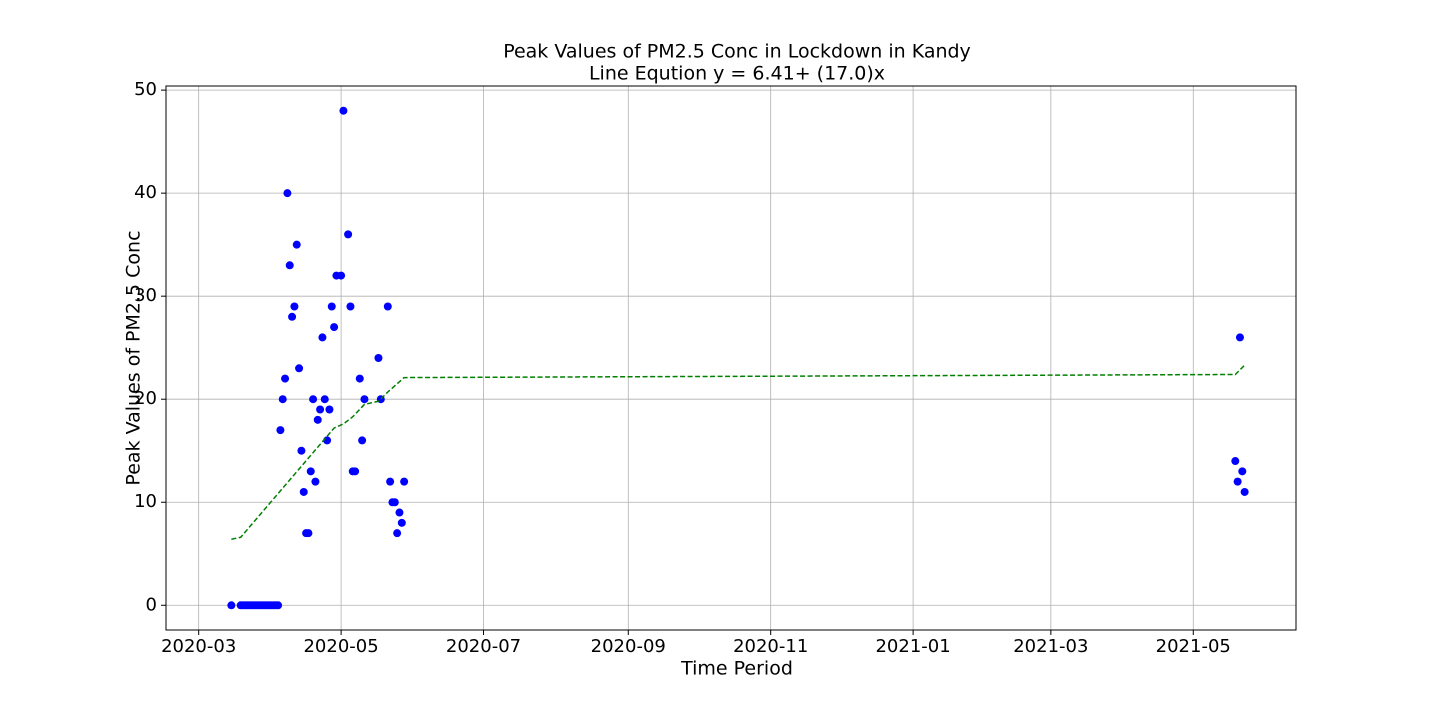 The width and height of the screenshot is (1440, 720). What do you see at coordinates (1193, 646) in the screenshot?
I see `x-tick-label: 2021-05` at bounding box center [1193, 646].